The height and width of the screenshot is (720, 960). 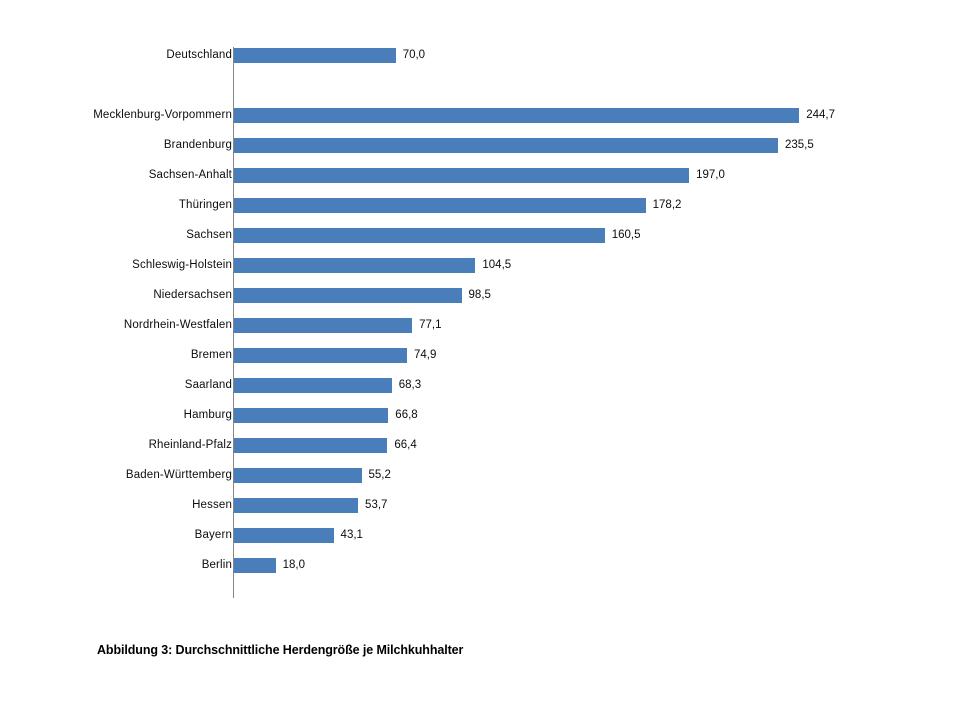 I want to click on bar-group: 53,7, so click(x=310, y=505).